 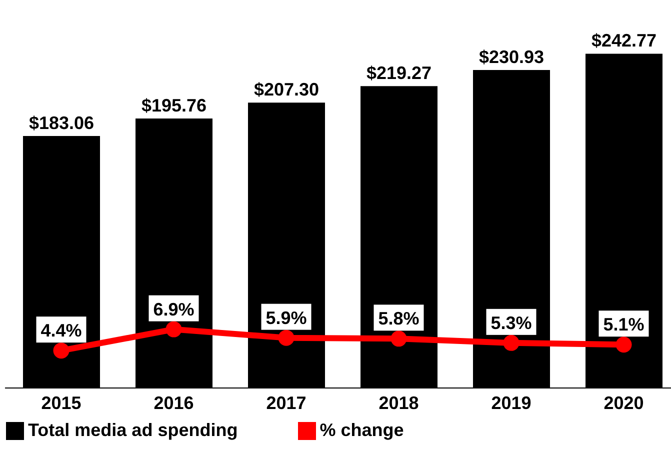 I want to click on x-tick-label: 2016, so click(x=174, y=402).